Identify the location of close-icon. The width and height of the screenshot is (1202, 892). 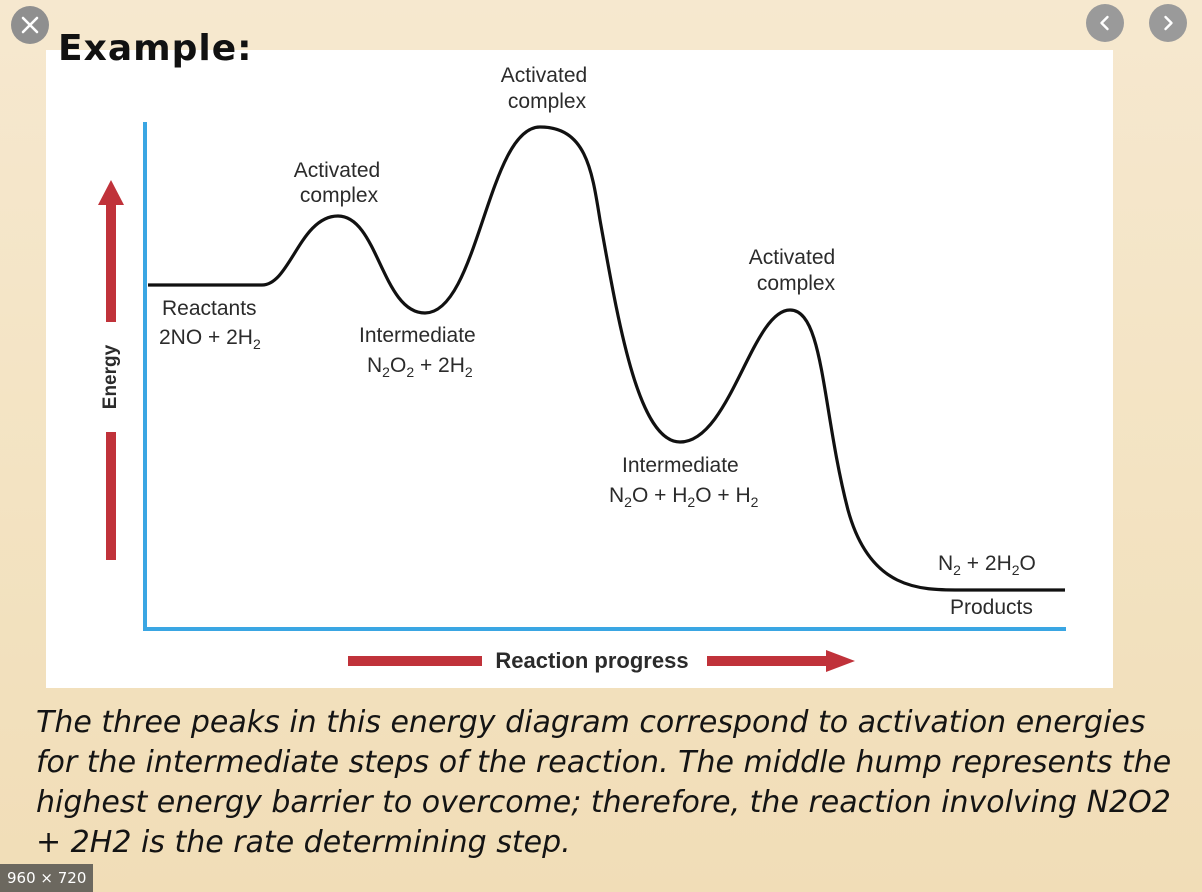
(30, 25).